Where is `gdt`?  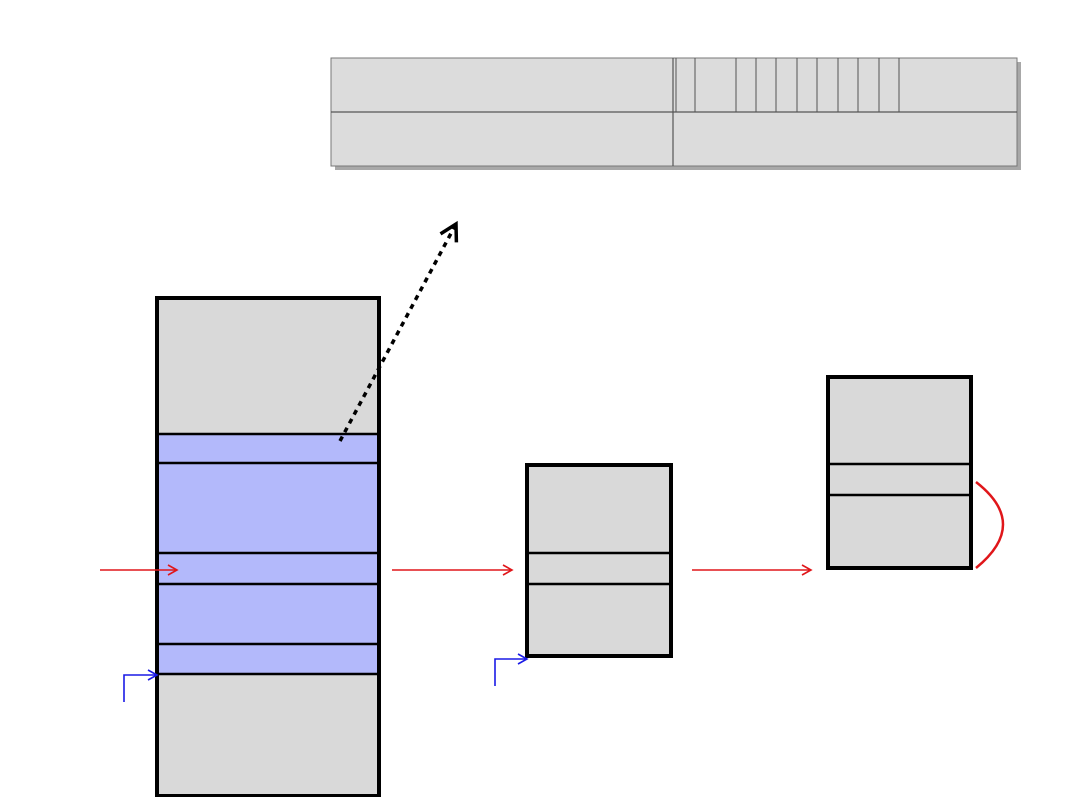 gdt is located at coordinates (532, 574).